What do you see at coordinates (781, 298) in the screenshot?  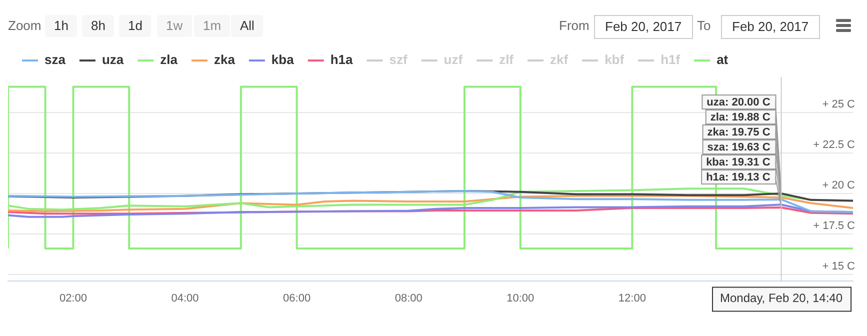 I see `ref-line-label: Monday, Feb 20, 14:40` at bounding box center [781, 298].